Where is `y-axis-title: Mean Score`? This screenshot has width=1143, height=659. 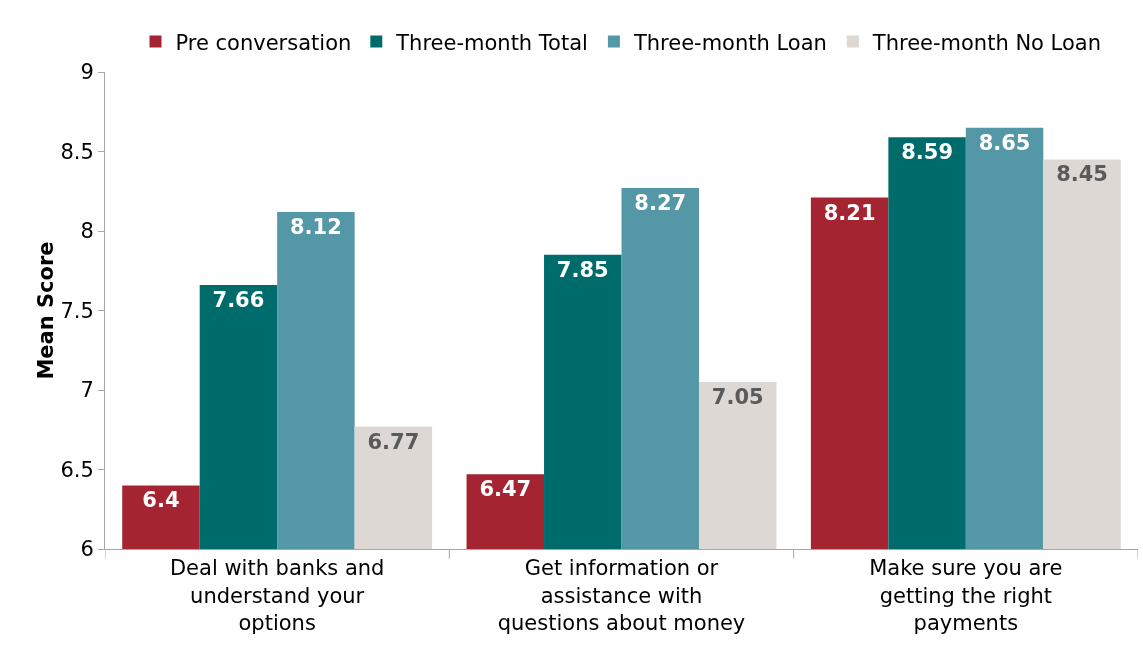
y-axis-title: Mean Score is located at coordinates (46, 310).